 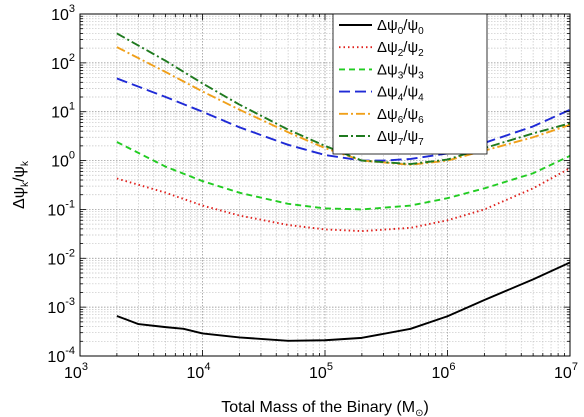 What do you see at coordinates (400, 138) in the screenshot?
I see `legend-label-5: Δψ7/ψ7` at bounding box center [400, 138].